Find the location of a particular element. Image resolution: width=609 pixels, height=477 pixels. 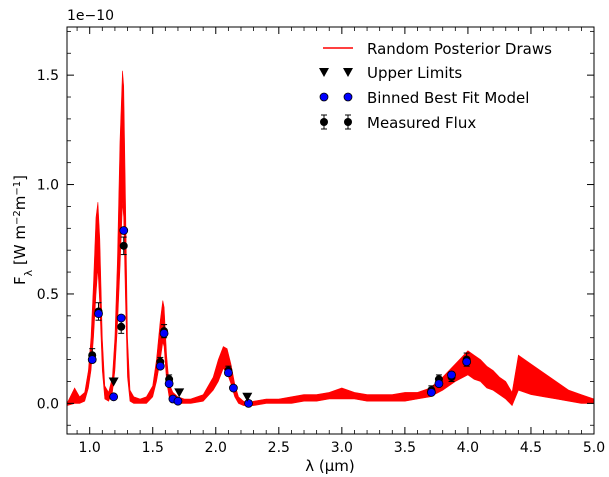

x-tick-label: 3.5 is located at coordinates (405, 448).